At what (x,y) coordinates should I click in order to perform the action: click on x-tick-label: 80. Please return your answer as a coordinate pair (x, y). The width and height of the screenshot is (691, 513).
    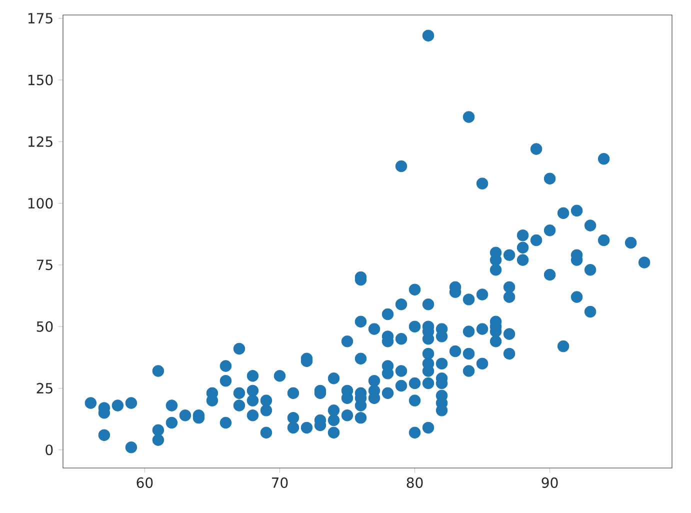
    Looking at the image, I should click on (414, 482).